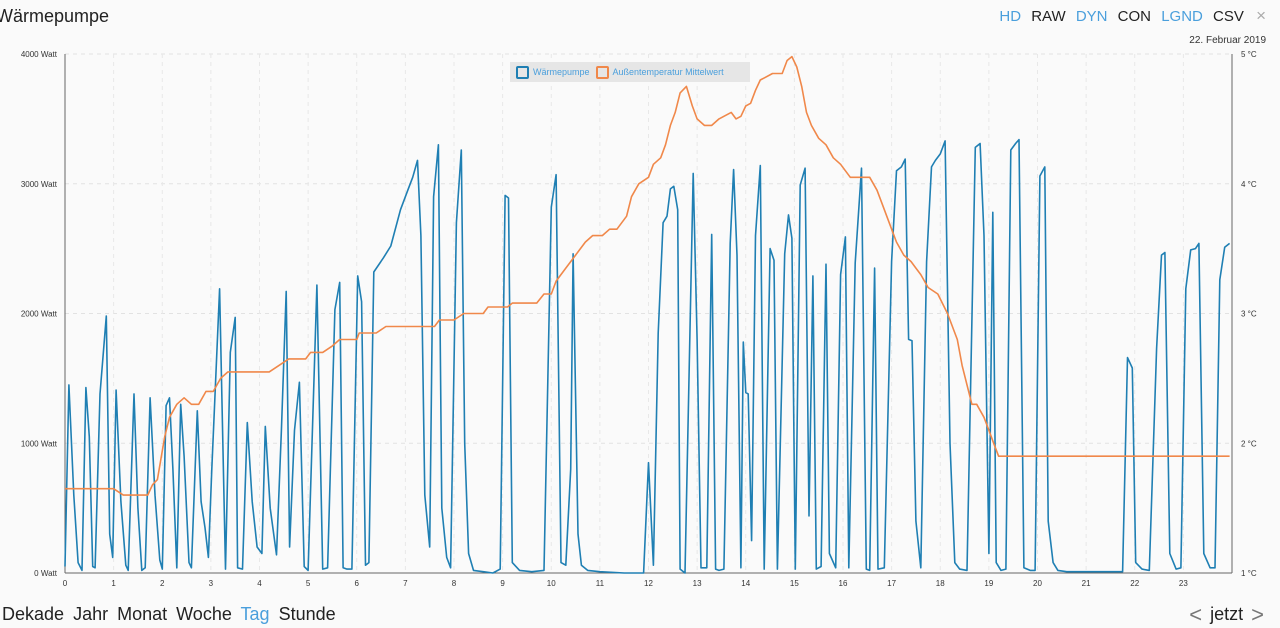 The width and height of the screenshot is (1280, 628). I want to click on y-left-tick-label: 4000 Watt, so click(39, 54).